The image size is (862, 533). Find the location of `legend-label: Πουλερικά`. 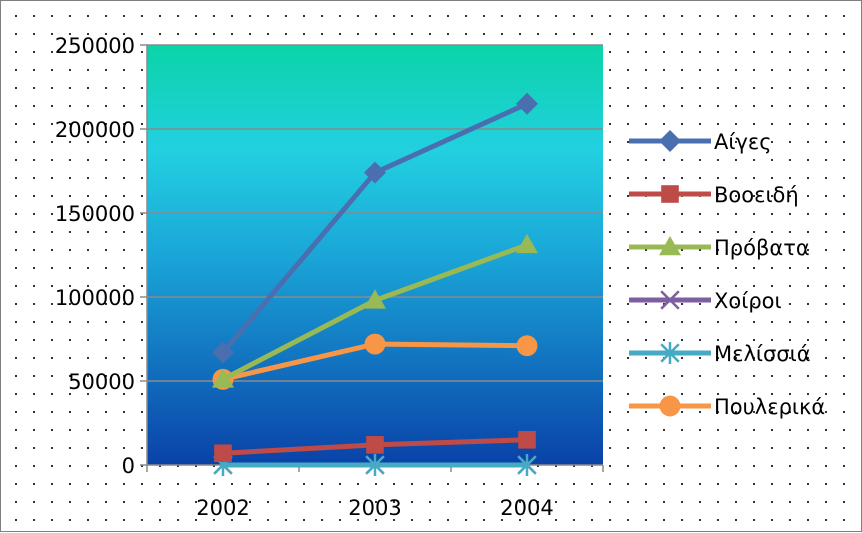

legend-label: Πουλερικά is located at coordinates (769, 407).